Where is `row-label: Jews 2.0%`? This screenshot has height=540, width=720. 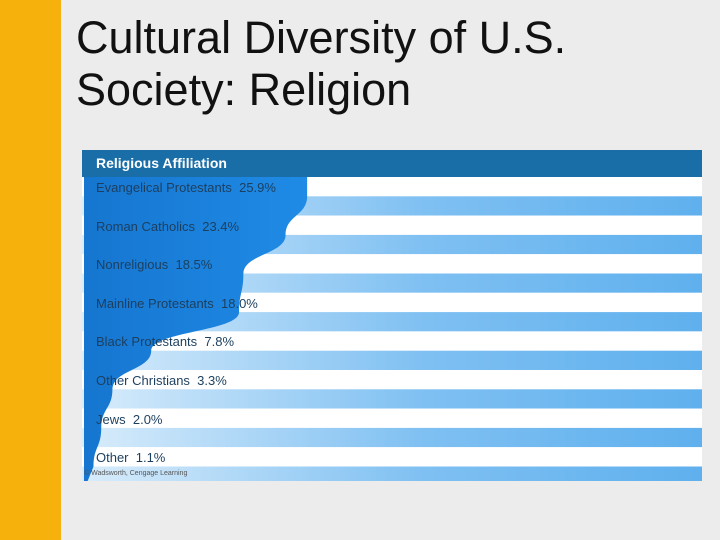
row-label: Jews 2.0% is located at coordinates (129, 419).